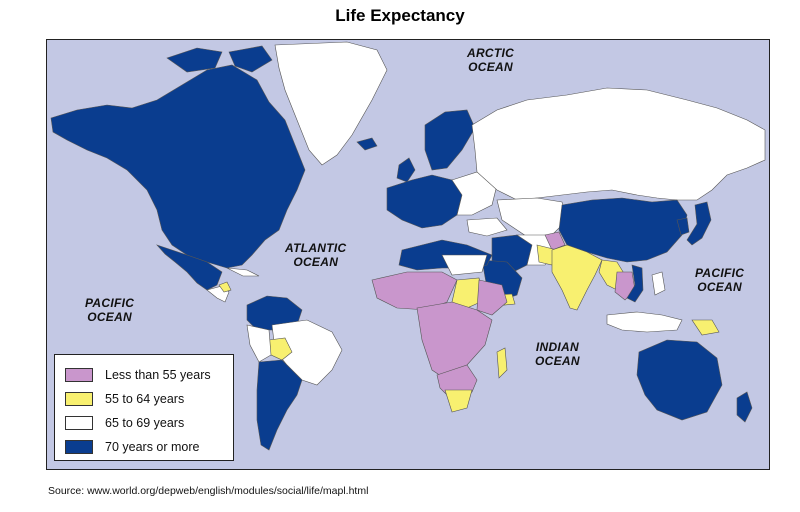  What do you see at coordinates (145, 399) in the screenshot?
I see `legend-label: 55 to 64 years` at bounding box center [145, 399].